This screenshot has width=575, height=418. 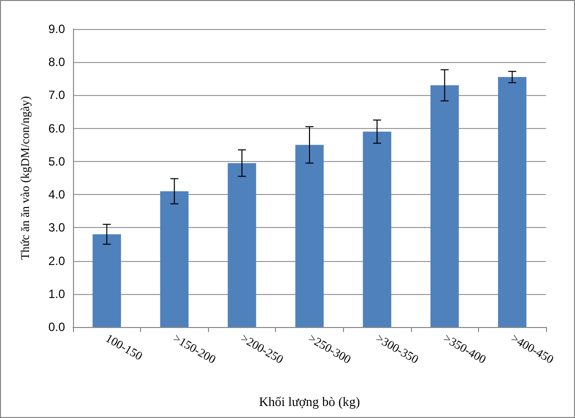 What do you see at coordinates (57, 261) in the screenshot?
I see `y-tick-label: 2.0` at bounding box center [57, 261].